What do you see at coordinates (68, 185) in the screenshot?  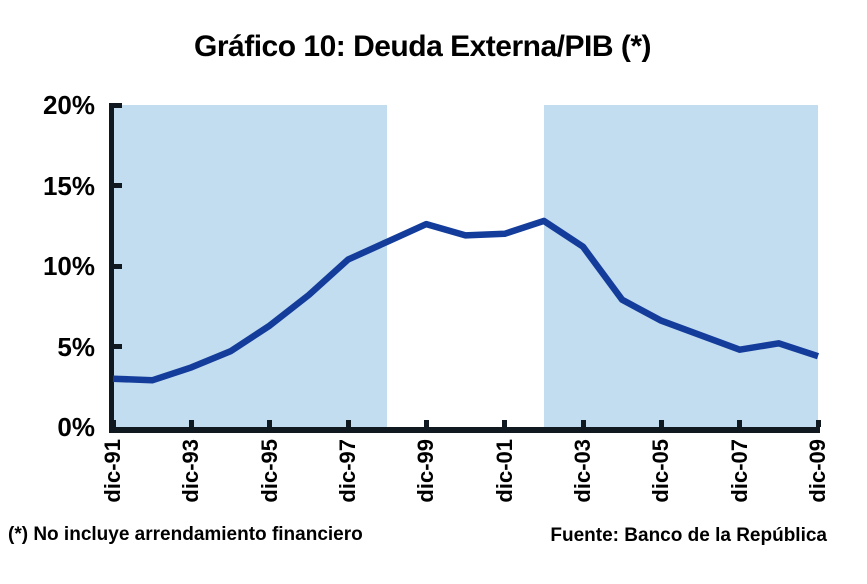 I see `y-axis-label: 15%` at bounding box center [68, 185].